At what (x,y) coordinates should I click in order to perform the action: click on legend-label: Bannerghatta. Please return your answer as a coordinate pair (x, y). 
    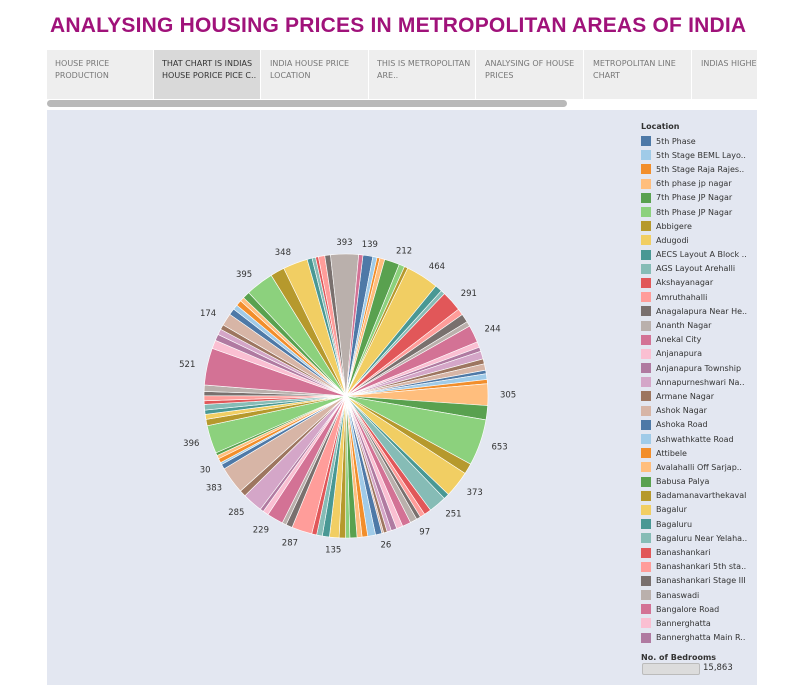
    Looking at the image, I should click on (683, 623).